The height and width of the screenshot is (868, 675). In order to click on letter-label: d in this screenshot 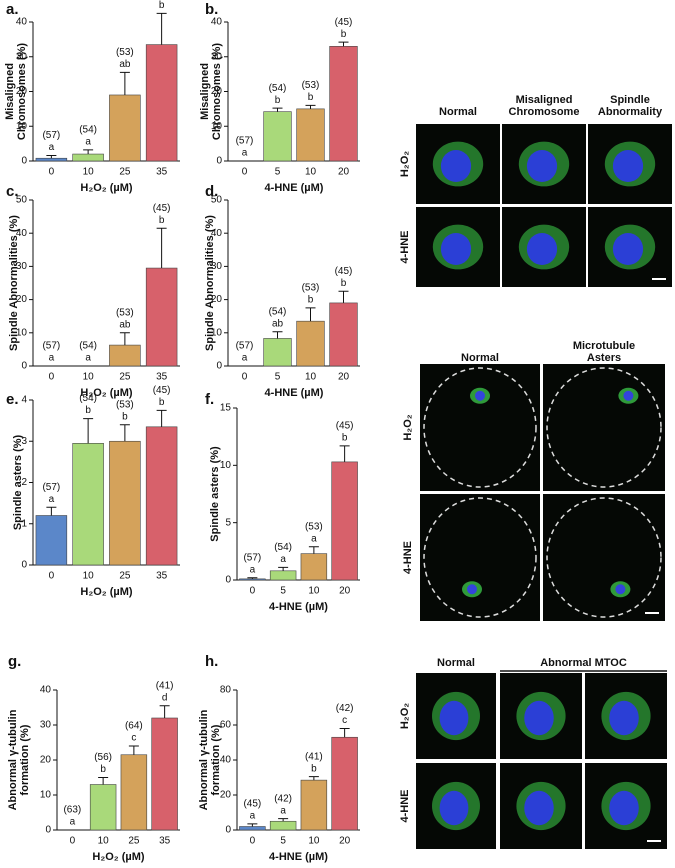, I will do `click(165, 697)`.